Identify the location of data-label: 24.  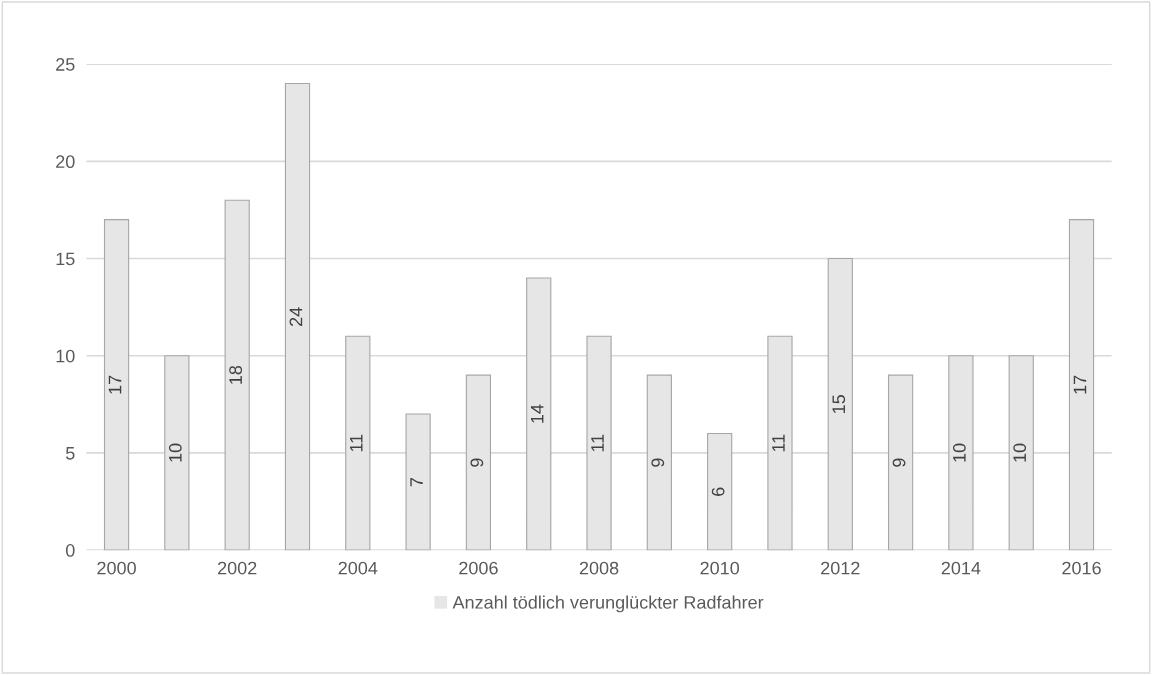
(296, 316).